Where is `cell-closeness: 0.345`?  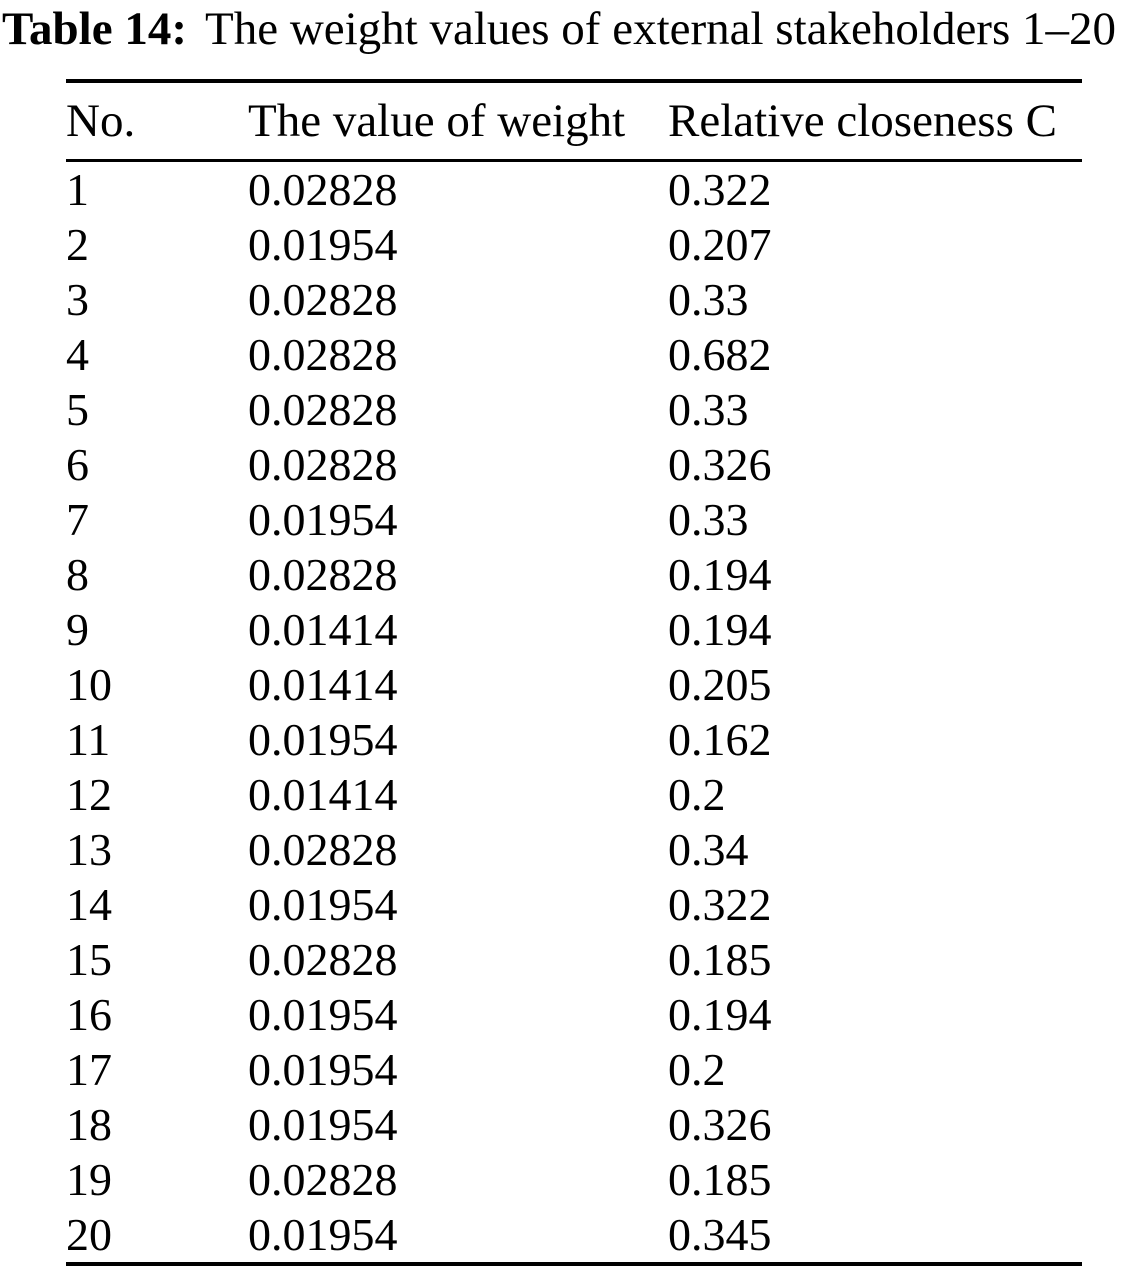 cell-closeness: 0.345 is located at coordinates (720, 1235).